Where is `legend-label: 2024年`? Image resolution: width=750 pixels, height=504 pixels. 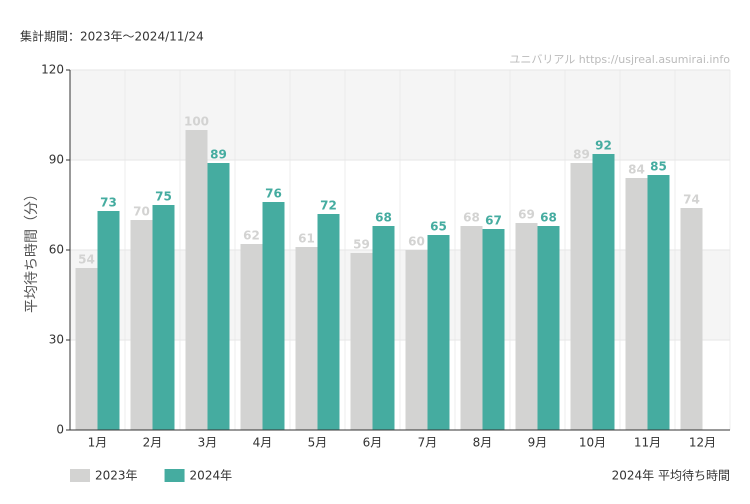 legend-label: 2024年 is located at coordinates (211, 476).